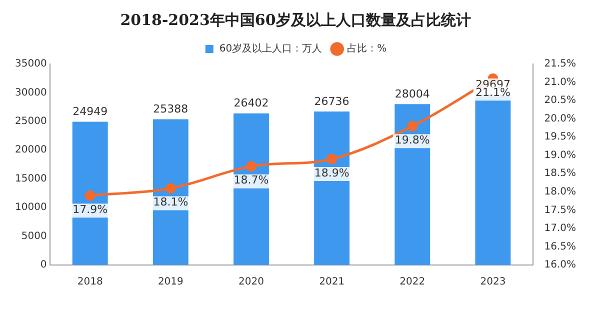  Describe the element at coordinates (332, 282) in the screenshot. I see `x-tick-label: 2021` at that location.